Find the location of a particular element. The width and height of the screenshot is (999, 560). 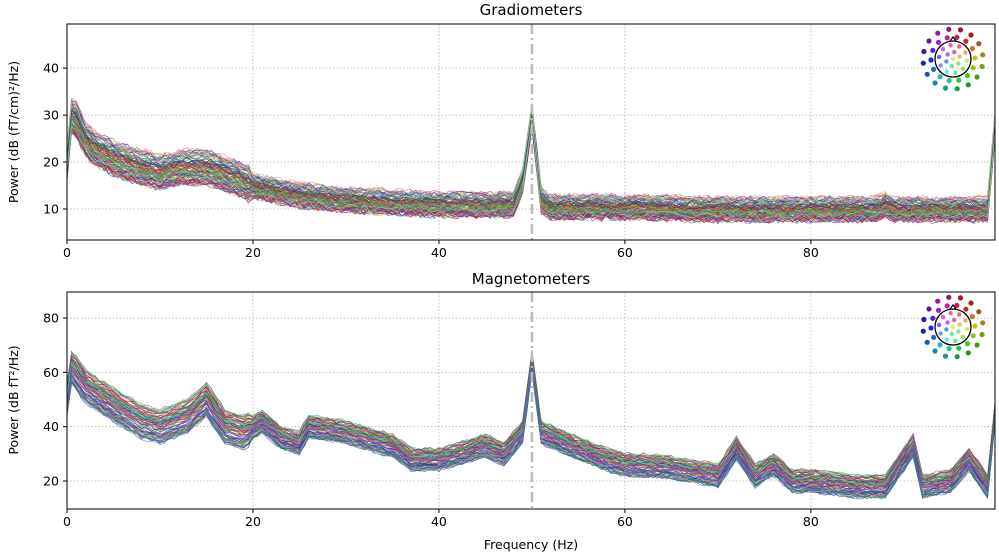

frequency-xlabel: Frequency (Hz) is located at coordinates (531, 544).